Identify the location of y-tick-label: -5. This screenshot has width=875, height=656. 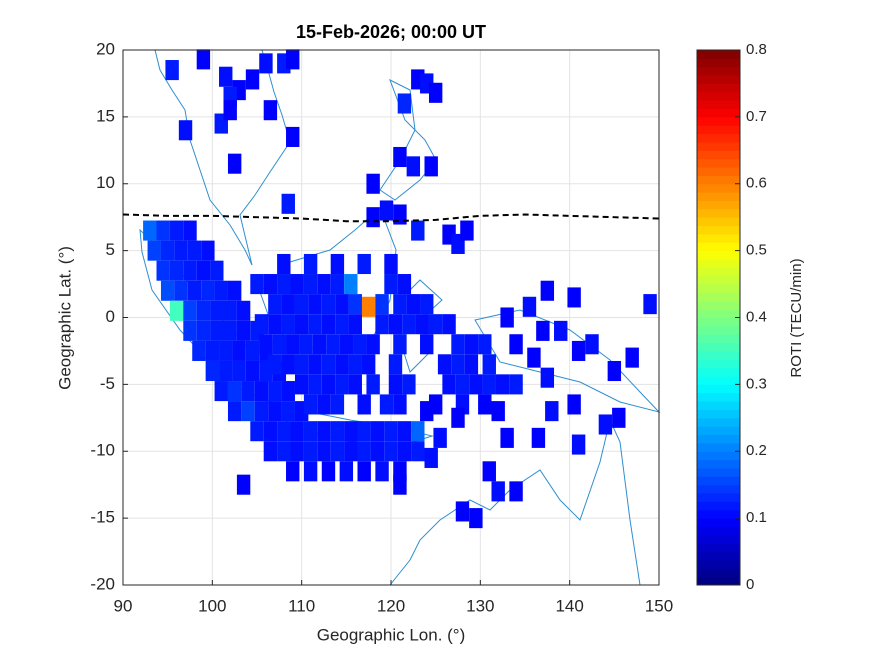
(107, 383).